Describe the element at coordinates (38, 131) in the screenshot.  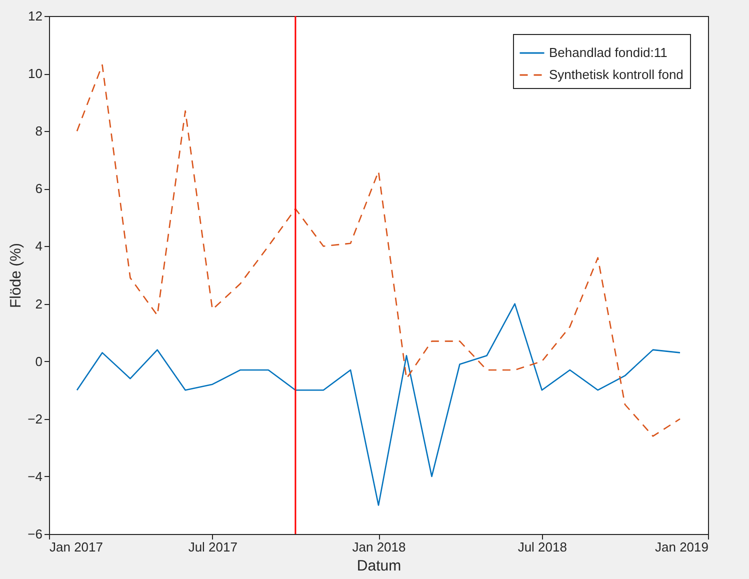
I see `y-tick-label: 8` at that location.